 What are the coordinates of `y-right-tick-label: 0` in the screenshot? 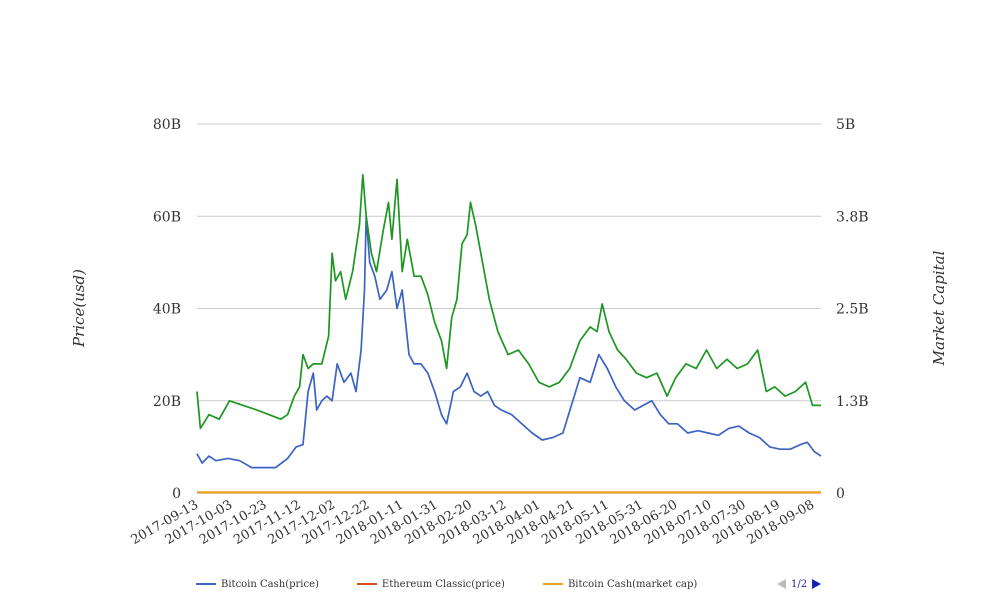 It's located at (840, 494).